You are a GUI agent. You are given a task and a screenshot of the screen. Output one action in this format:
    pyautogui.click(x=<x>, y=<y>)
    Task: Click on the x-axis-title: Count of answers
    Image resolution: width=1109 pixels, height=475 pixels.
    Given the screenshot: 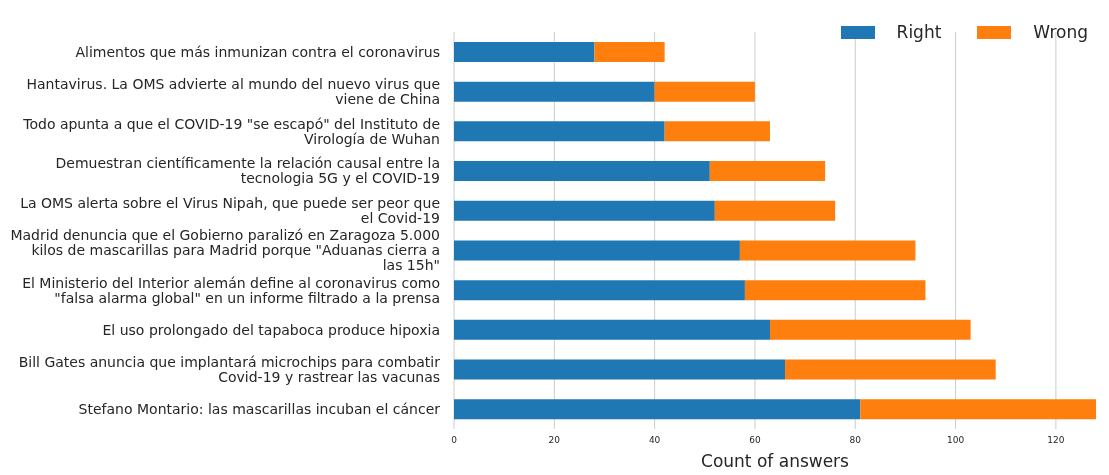 What is the action you would take?
    pyautogui.click(x=775, y=461)
    